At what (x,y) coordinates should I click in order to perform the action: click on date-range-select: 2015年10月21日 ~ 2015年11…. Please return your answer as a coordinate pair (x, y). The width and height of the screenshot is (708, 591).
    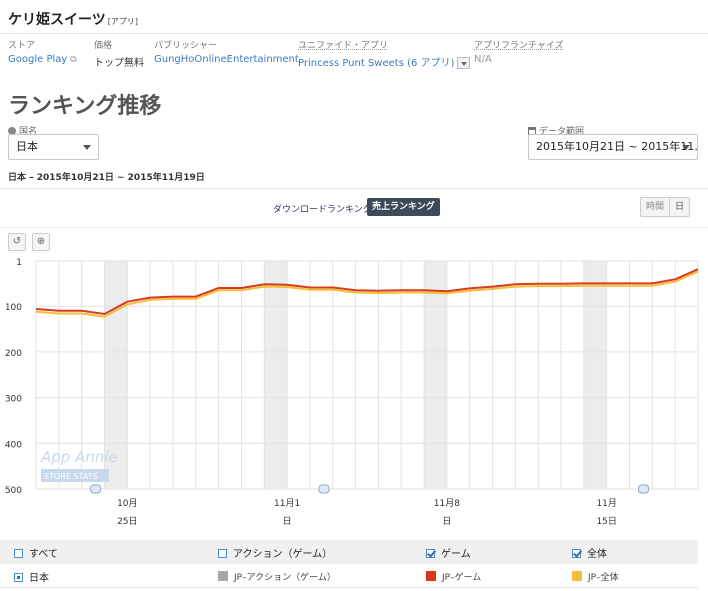
    Looking at the image, I should click on (613, 147).